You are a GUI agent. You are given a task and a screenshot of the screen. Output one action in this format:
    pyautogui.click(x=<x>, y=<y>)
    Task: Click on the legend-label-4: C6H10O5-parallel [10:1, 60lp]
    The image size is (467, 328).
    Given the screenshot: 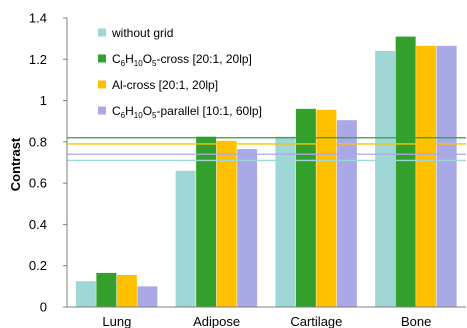 What is the action you would take?
    pyautogui.click(x=187, y=112)
    